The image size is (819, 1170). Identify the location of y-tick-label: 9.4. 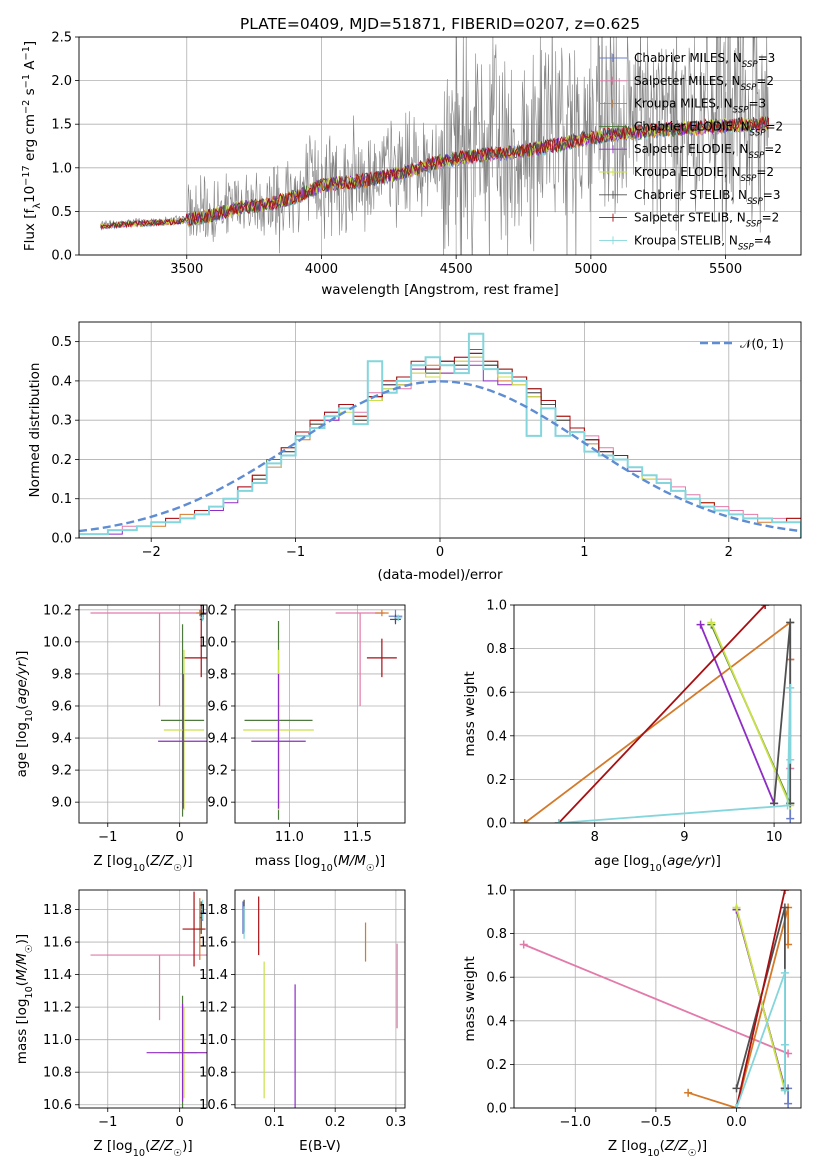
(61, 739).